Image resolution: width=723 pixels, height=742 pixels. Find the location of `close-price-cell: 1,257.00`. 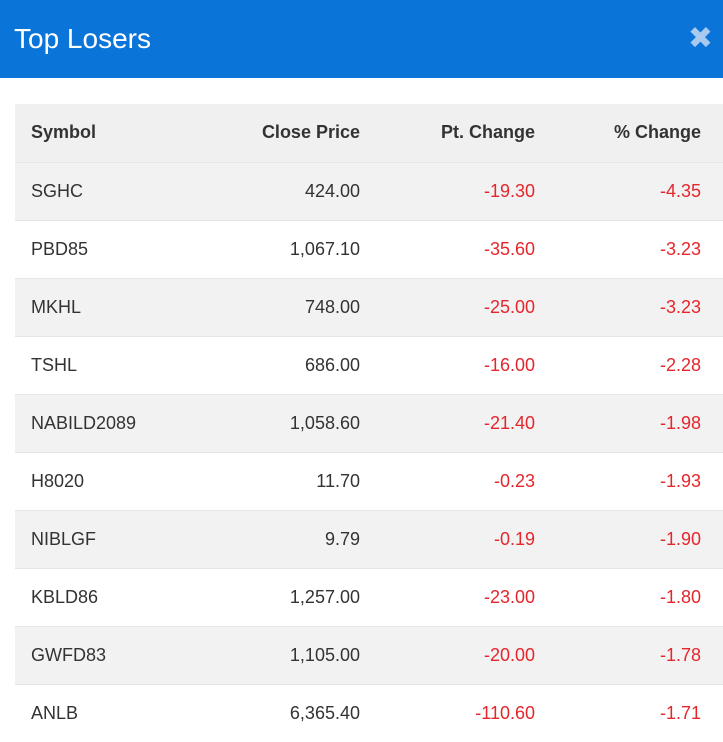

close-price-cell: 1,257.00 is located at coordinates (275, 596).